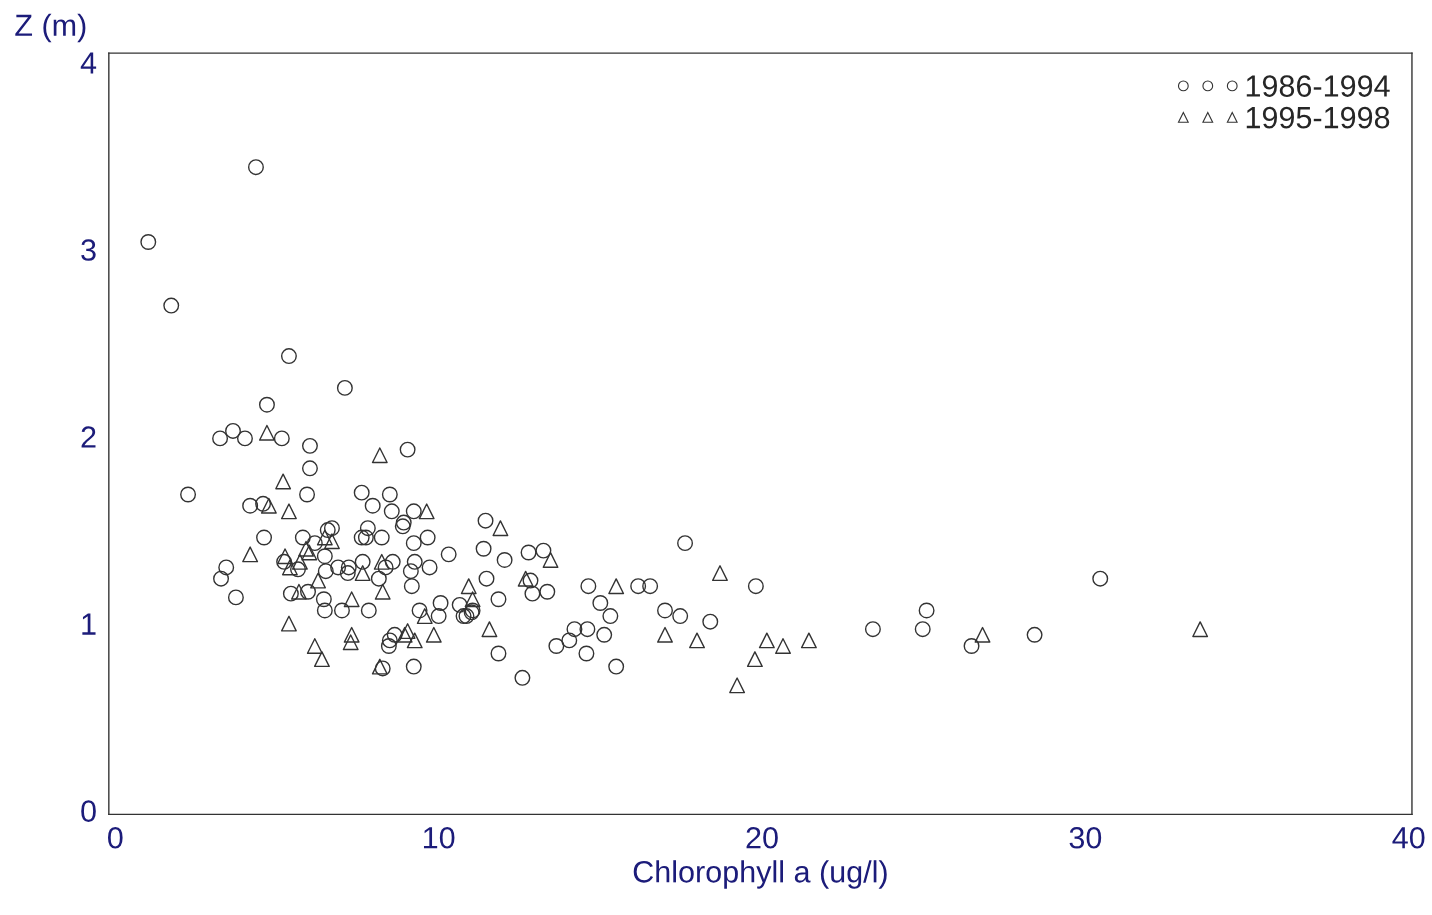  Describe the element at coordinates (439, 837) in the screenshot. I see `x-tick-label: 10` at that location.